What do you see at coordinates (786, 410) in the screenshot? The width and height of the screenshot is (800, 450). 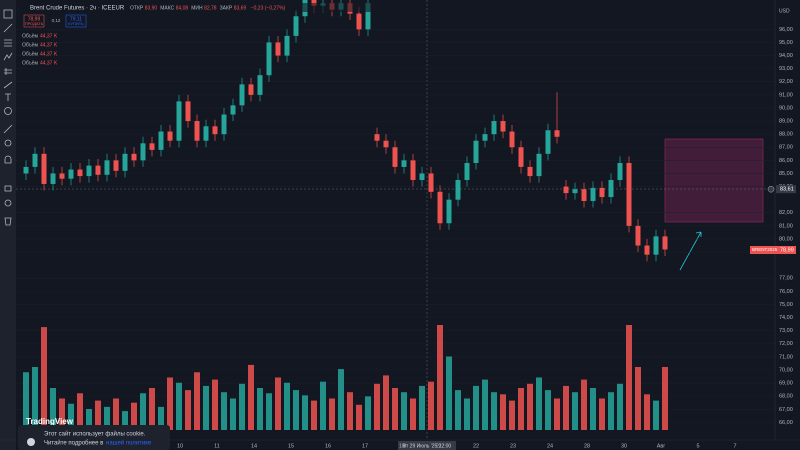 I see `price-tick-label: 67,00` at bounding box center [786, 410].